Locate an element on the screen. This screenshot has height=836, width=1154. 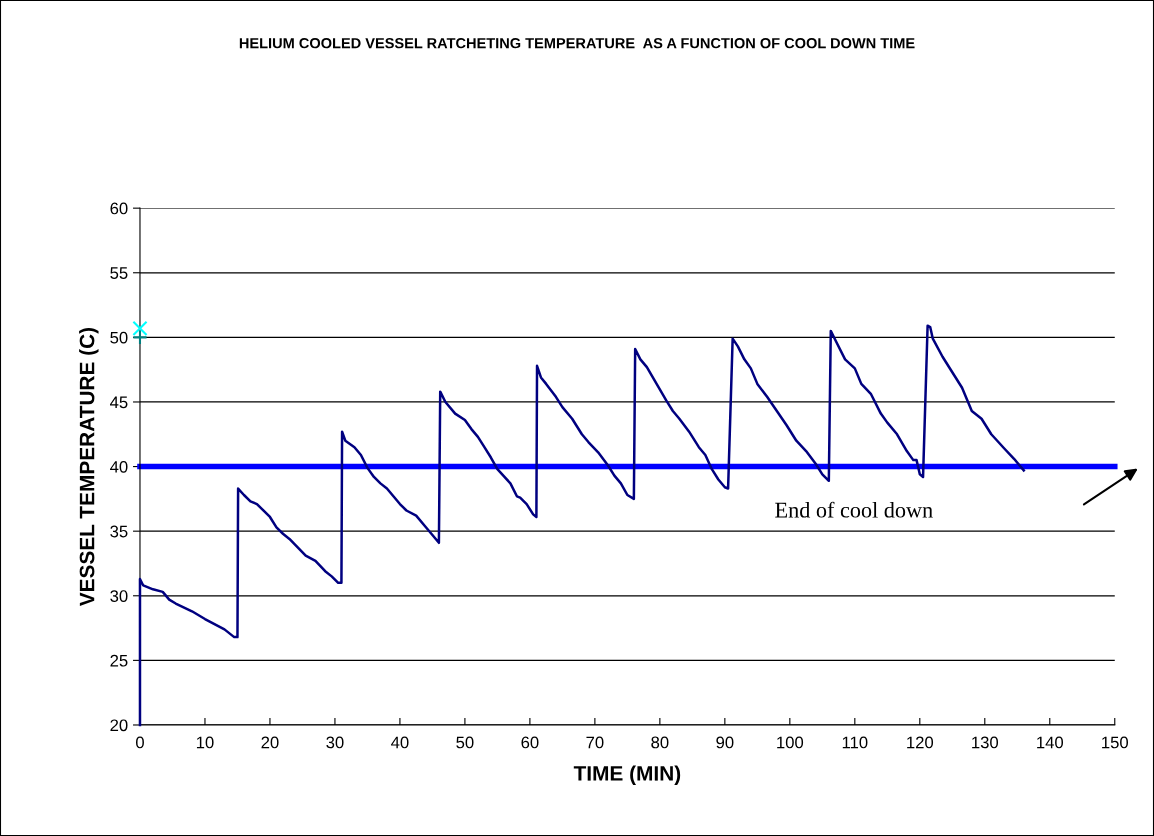
chart-title: HELIUM COOLED VESSEL RATCHETING TEMPERATURE AS A FUNCTION OF COOL DOWN TIME is located at coordinates (577, 43).